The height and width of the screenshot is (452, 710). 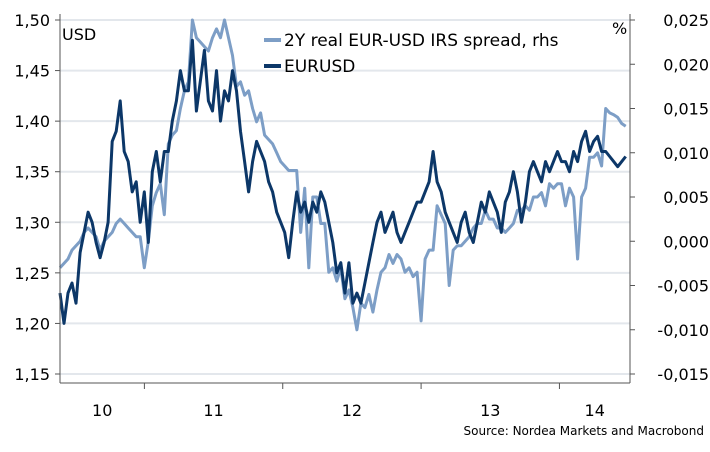 I want to click on left-tick-label: 1,35, so click(x=32, y=172).